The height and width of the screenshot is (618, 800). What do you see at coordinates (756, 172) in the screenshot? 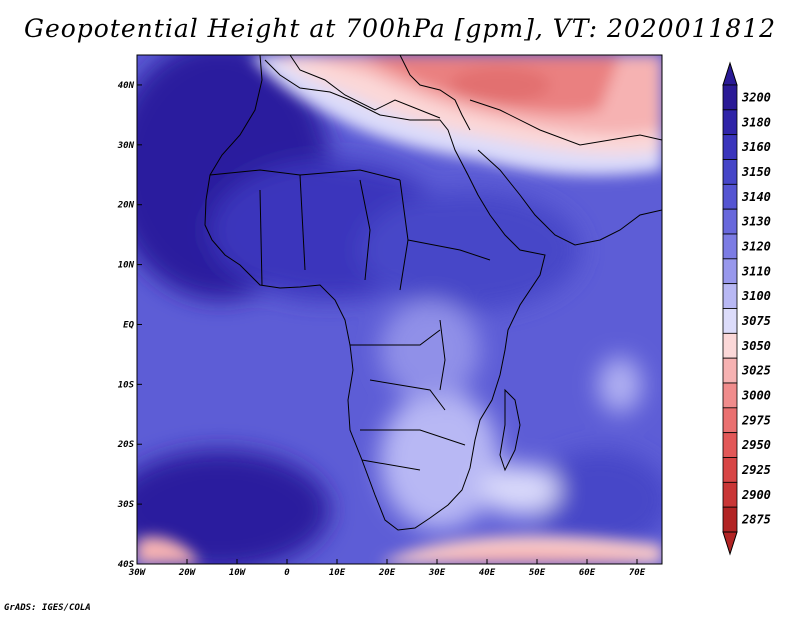
I see `colorbar-label: 3150` at bounding box center [756, 172].